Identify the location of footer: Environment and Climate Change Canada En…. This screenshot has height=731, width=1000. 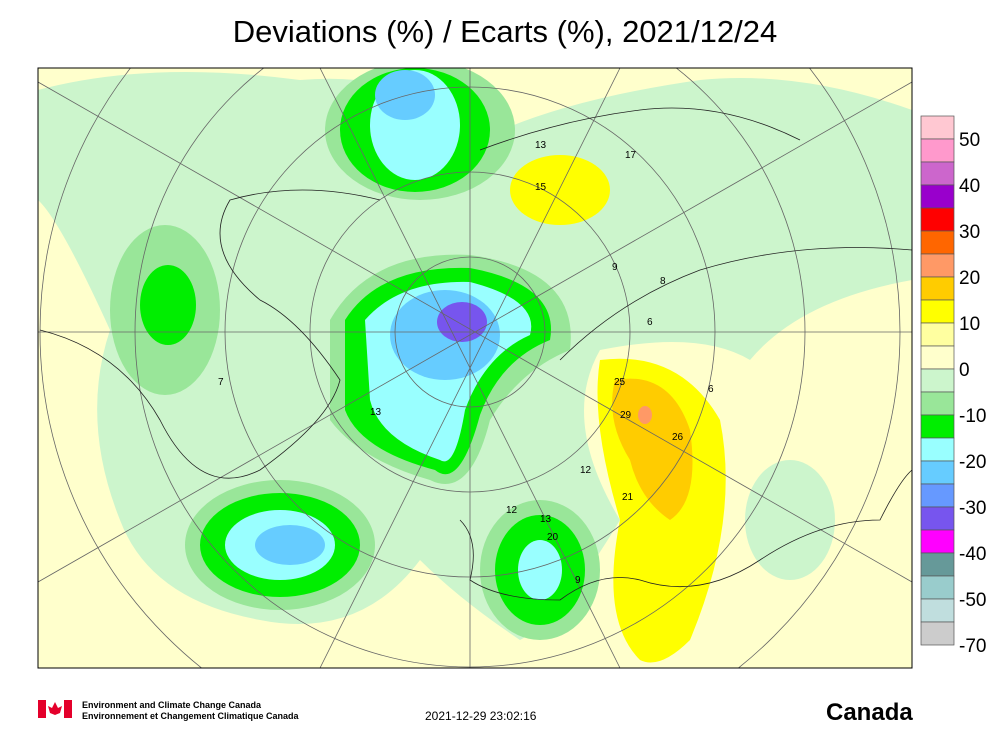
(475, 712).